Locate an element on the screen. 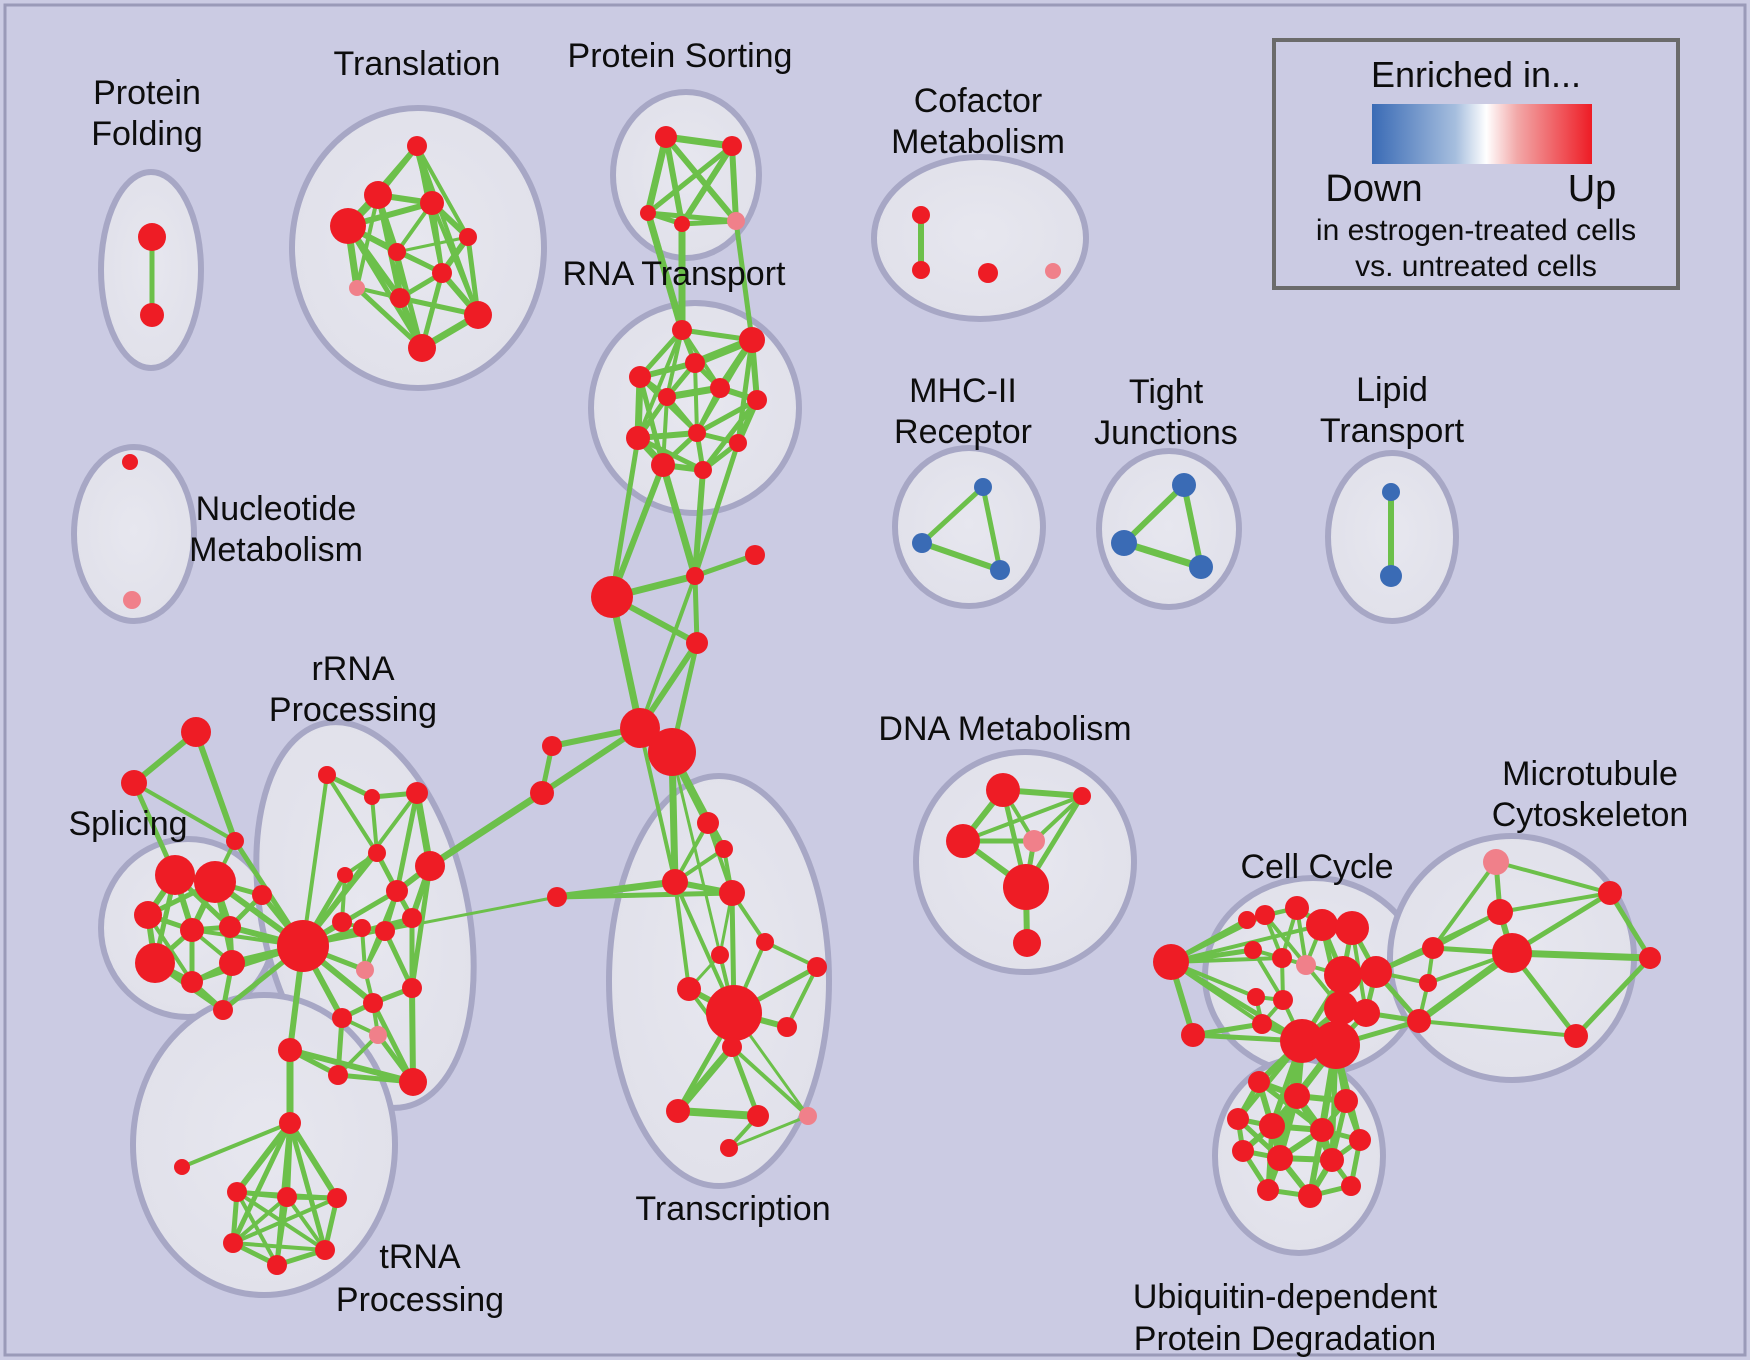 The width and height of the screenshot is (1750, 1360). cluster-ellipse-cofactor_metabolism is located at coordinates (980, 238).